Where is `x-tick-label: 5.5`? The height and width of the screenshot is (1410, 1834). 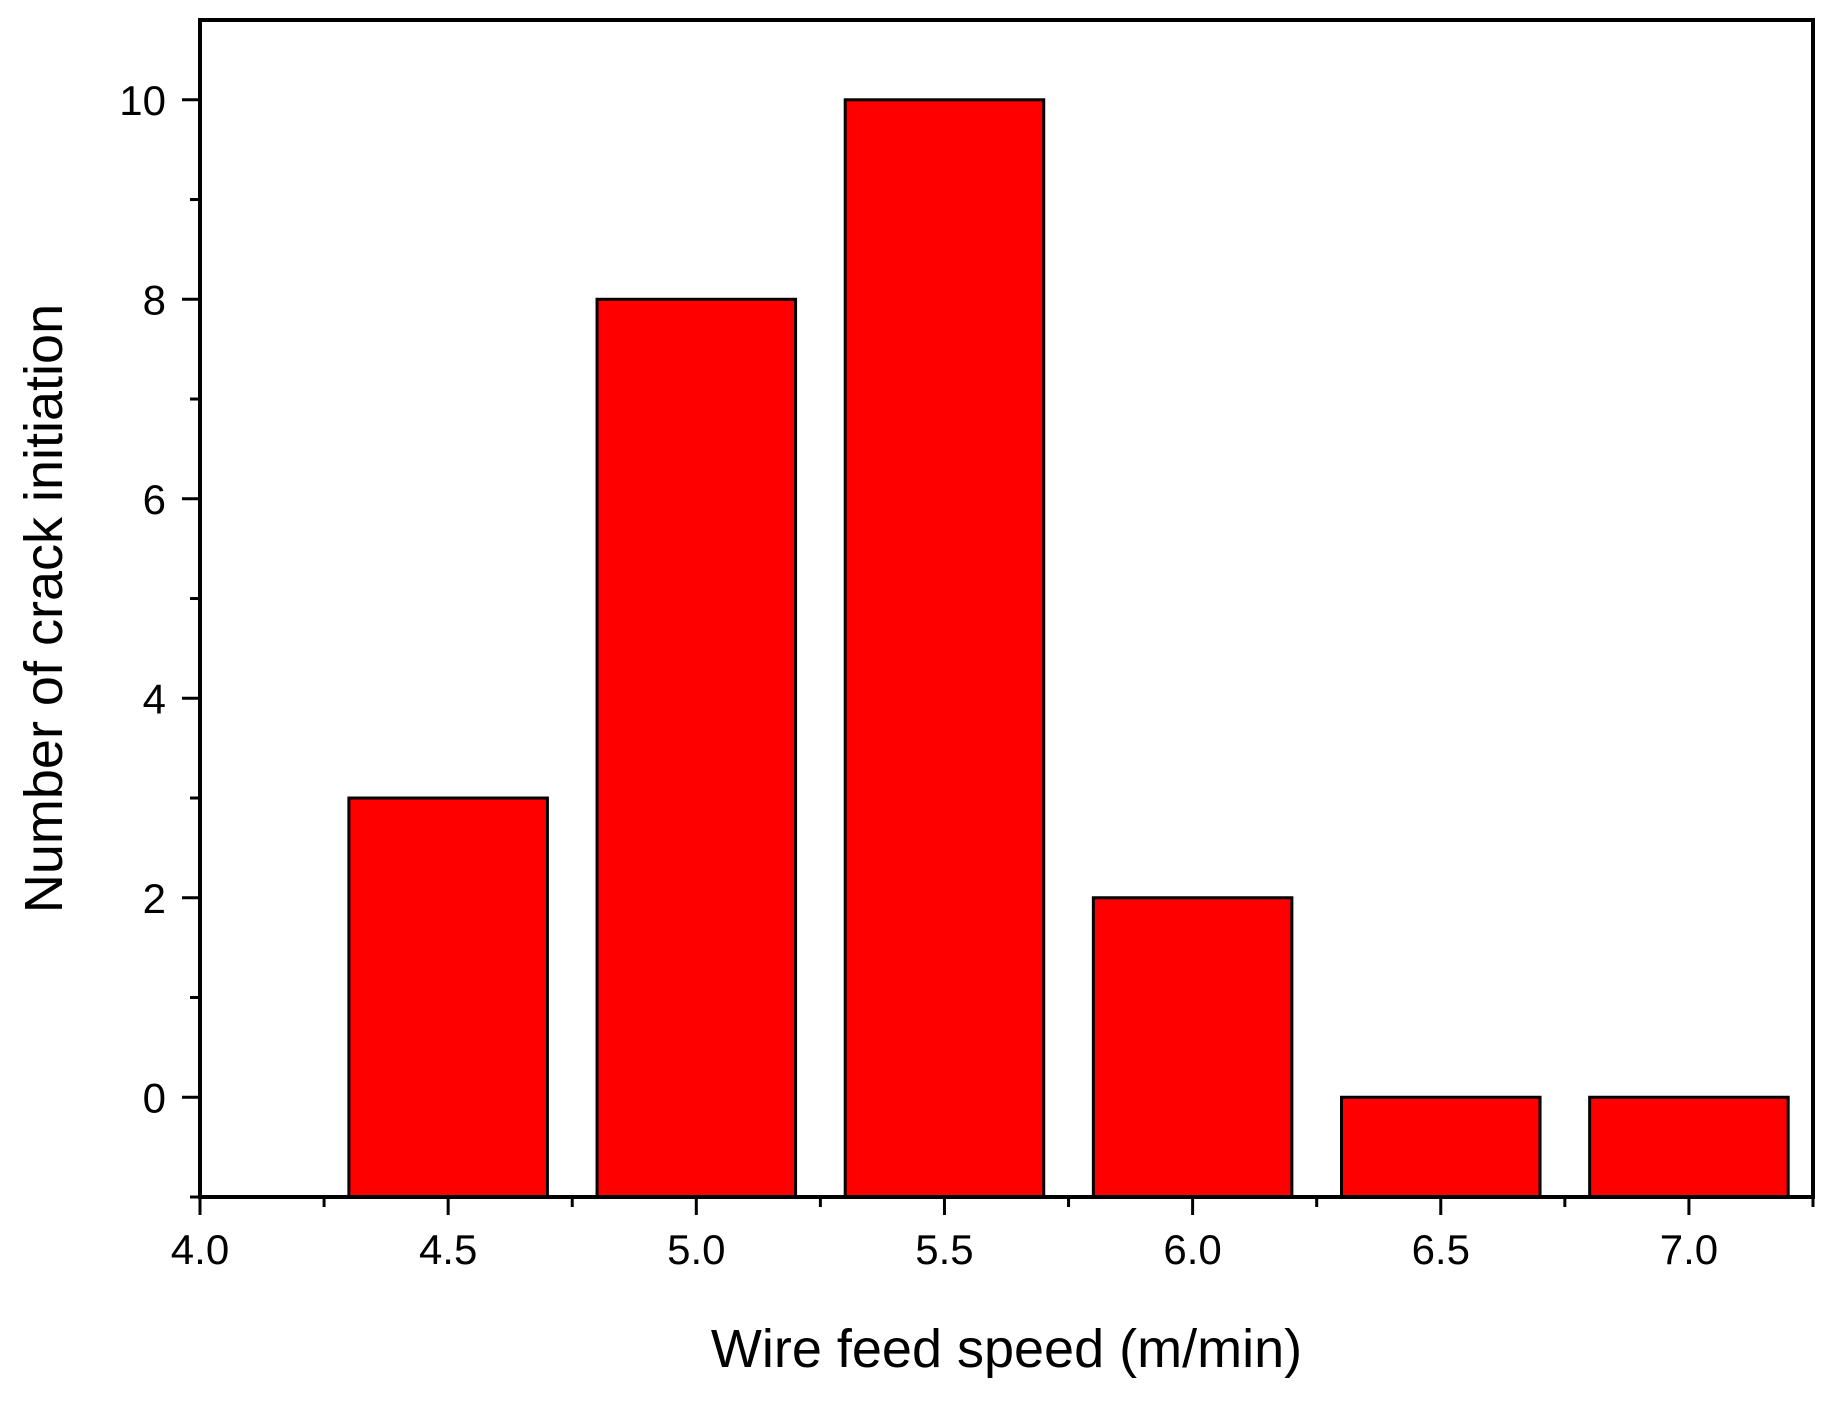 x-tick-label: 5.5 is located at coordinates (944, 1249).